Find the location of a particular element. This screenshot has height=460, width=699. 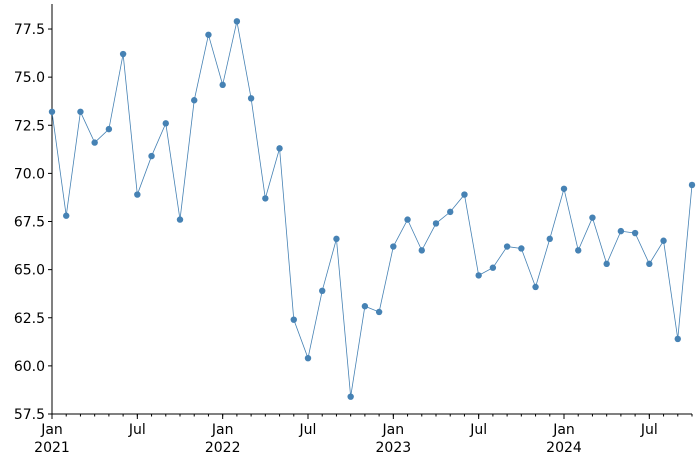

x-tick-year-label: 2023 is located at coordinates (394, 448).